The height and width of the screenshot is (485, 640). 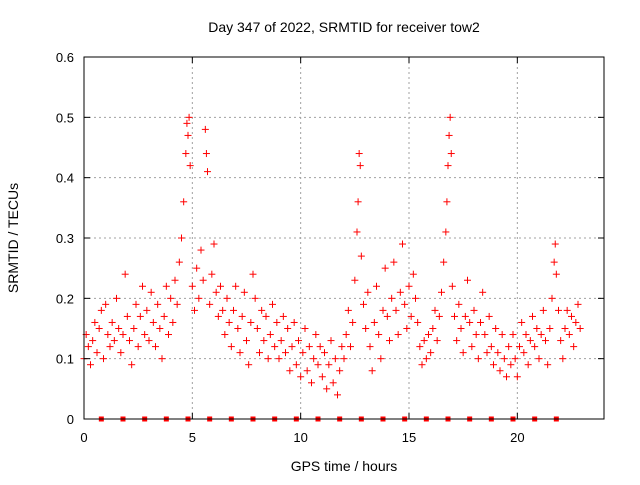 What do you see at coordinates (300, 437) in the screenshot?
I see `x-tick-label: 10` at bounding box center [300, 437].